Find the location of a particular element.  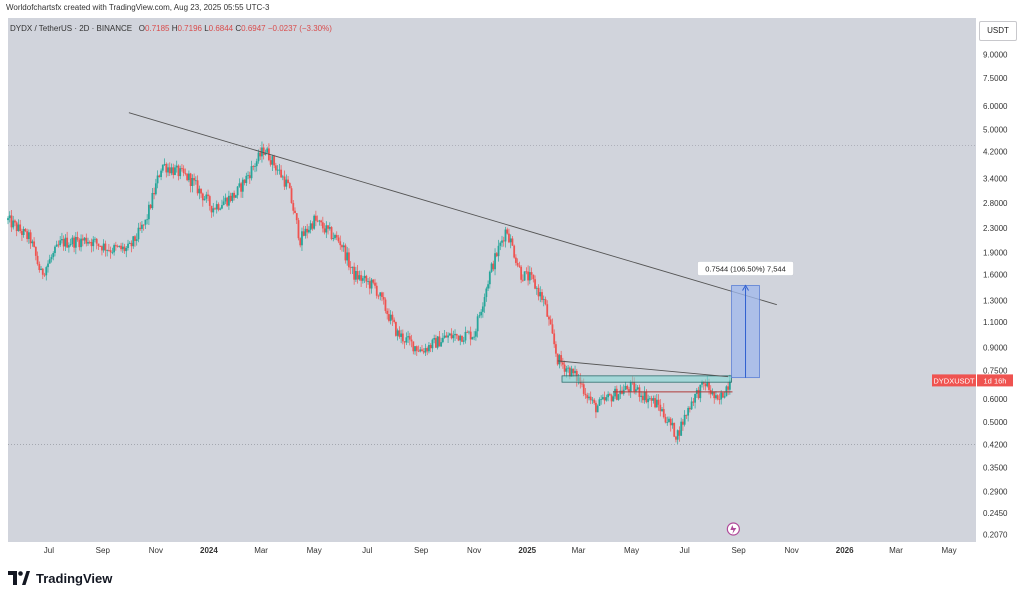

x-tick-label: Jul is located at coordinates (367, 550).